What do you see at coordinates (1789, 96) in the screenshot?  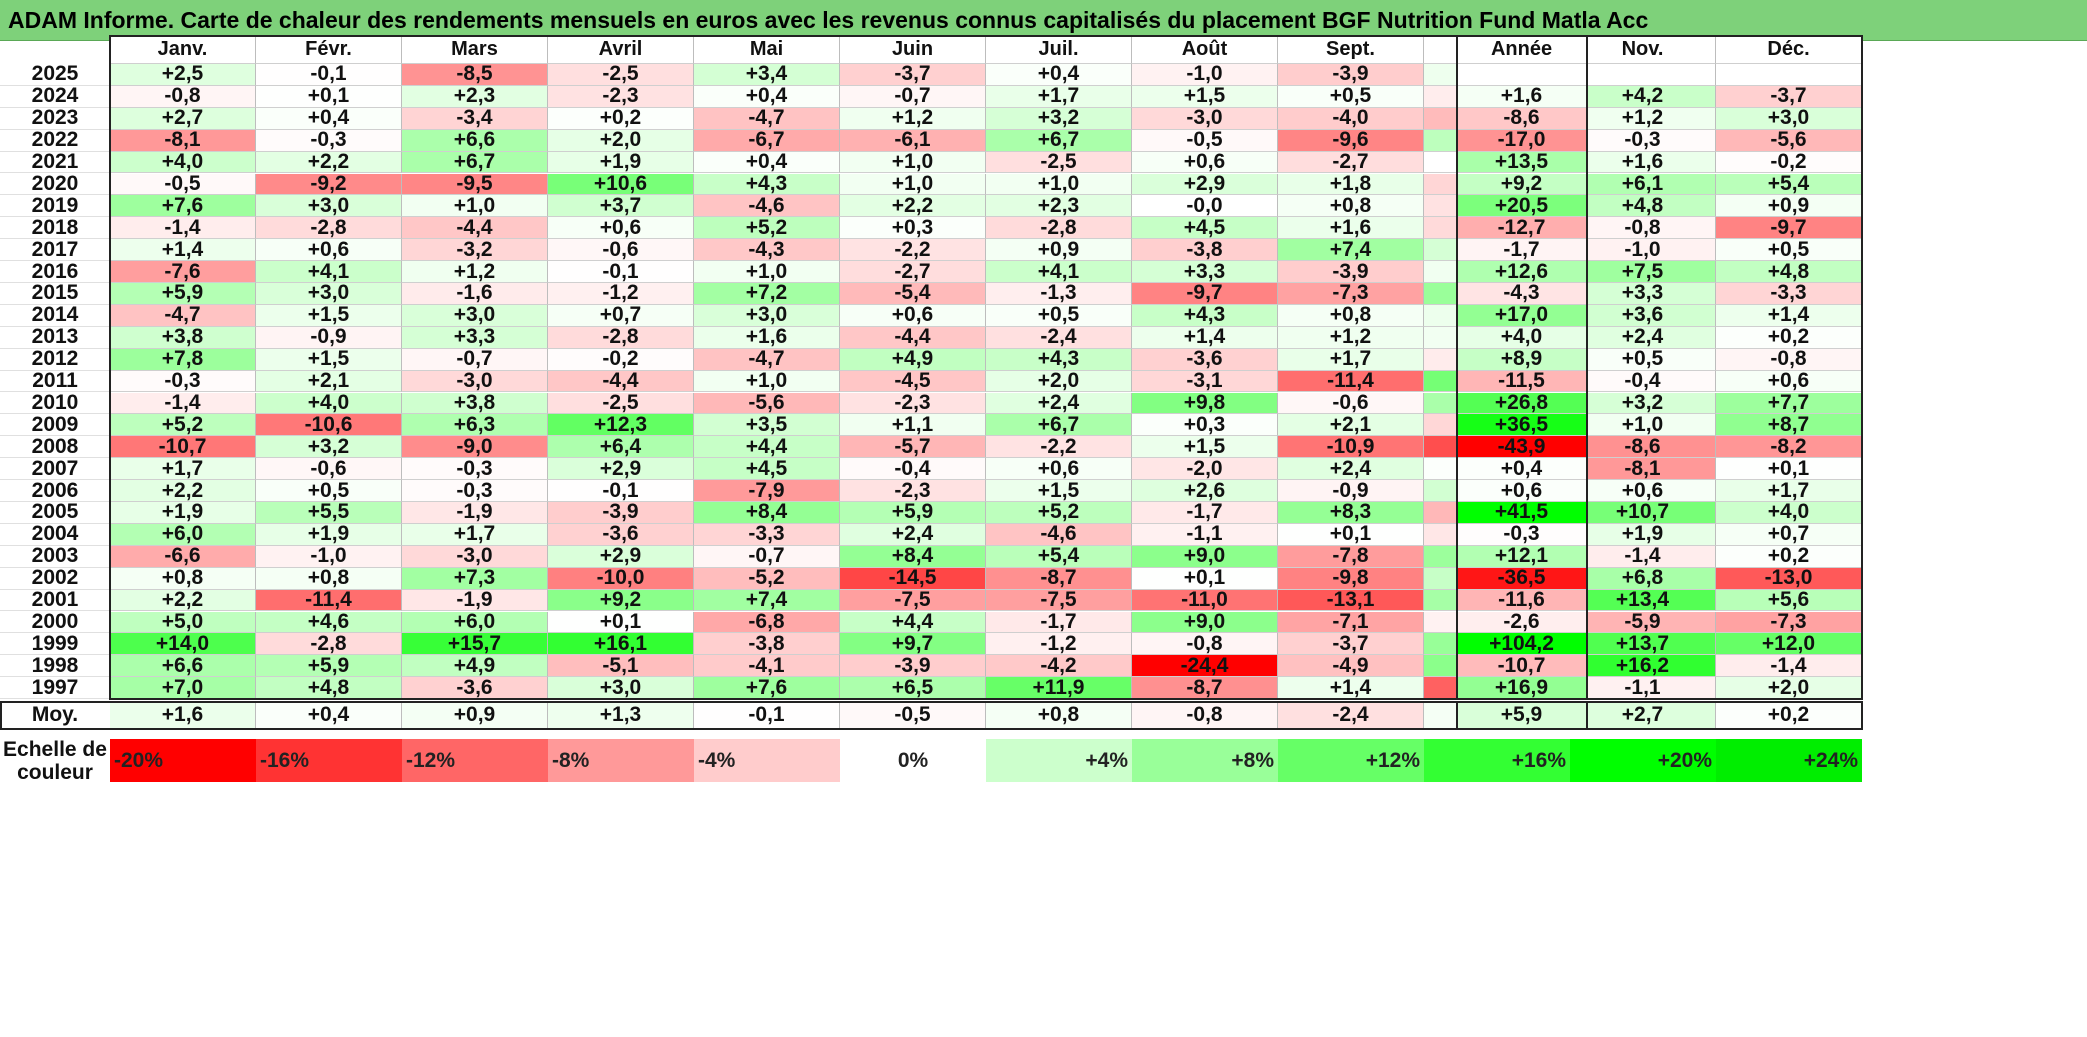 I see `heatmap-cell: -3,7` at bounding box center [1789, 96].